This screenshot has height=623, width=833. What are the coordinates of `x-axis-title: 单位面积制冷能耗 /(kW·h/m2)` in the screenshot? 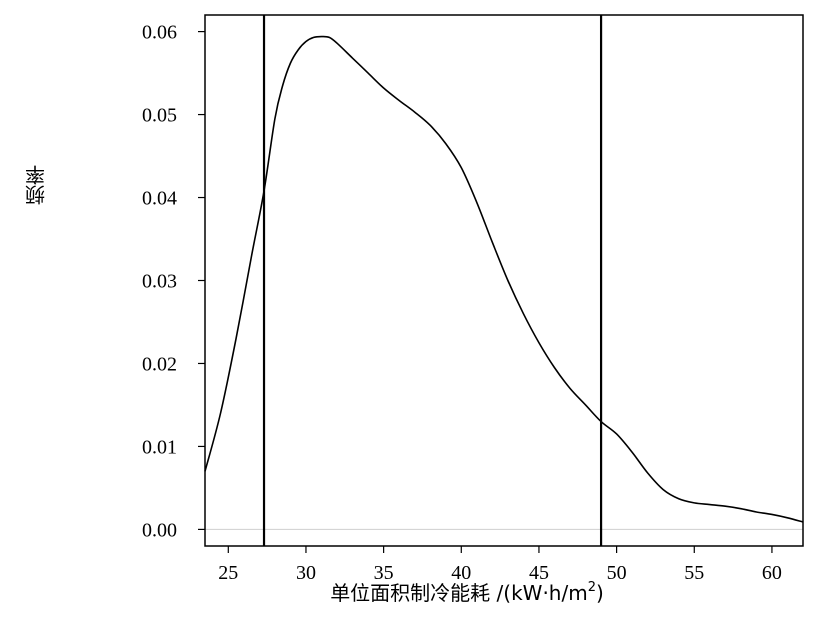 It's located at (467, 592).